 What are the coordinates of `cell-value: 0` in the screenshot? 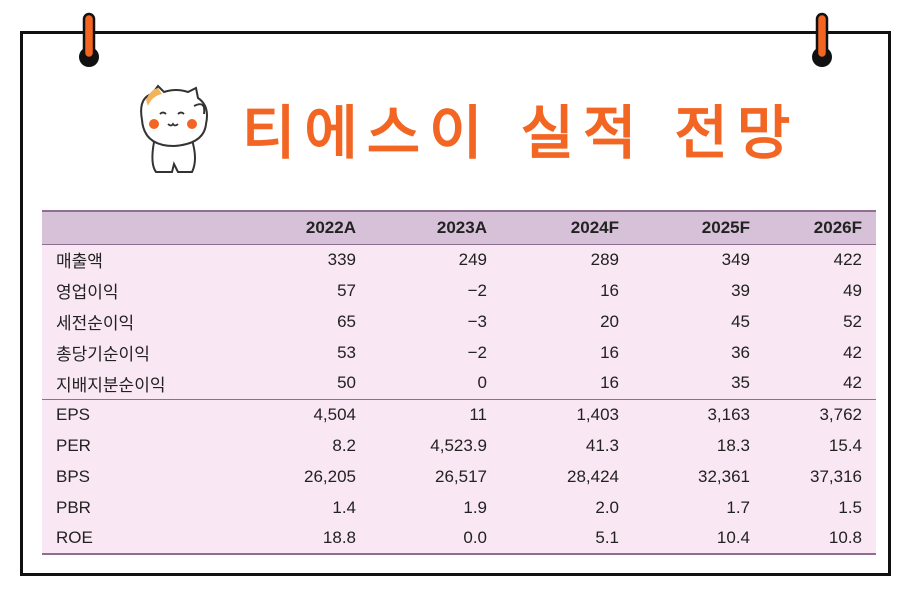 It's located at (482, 383).